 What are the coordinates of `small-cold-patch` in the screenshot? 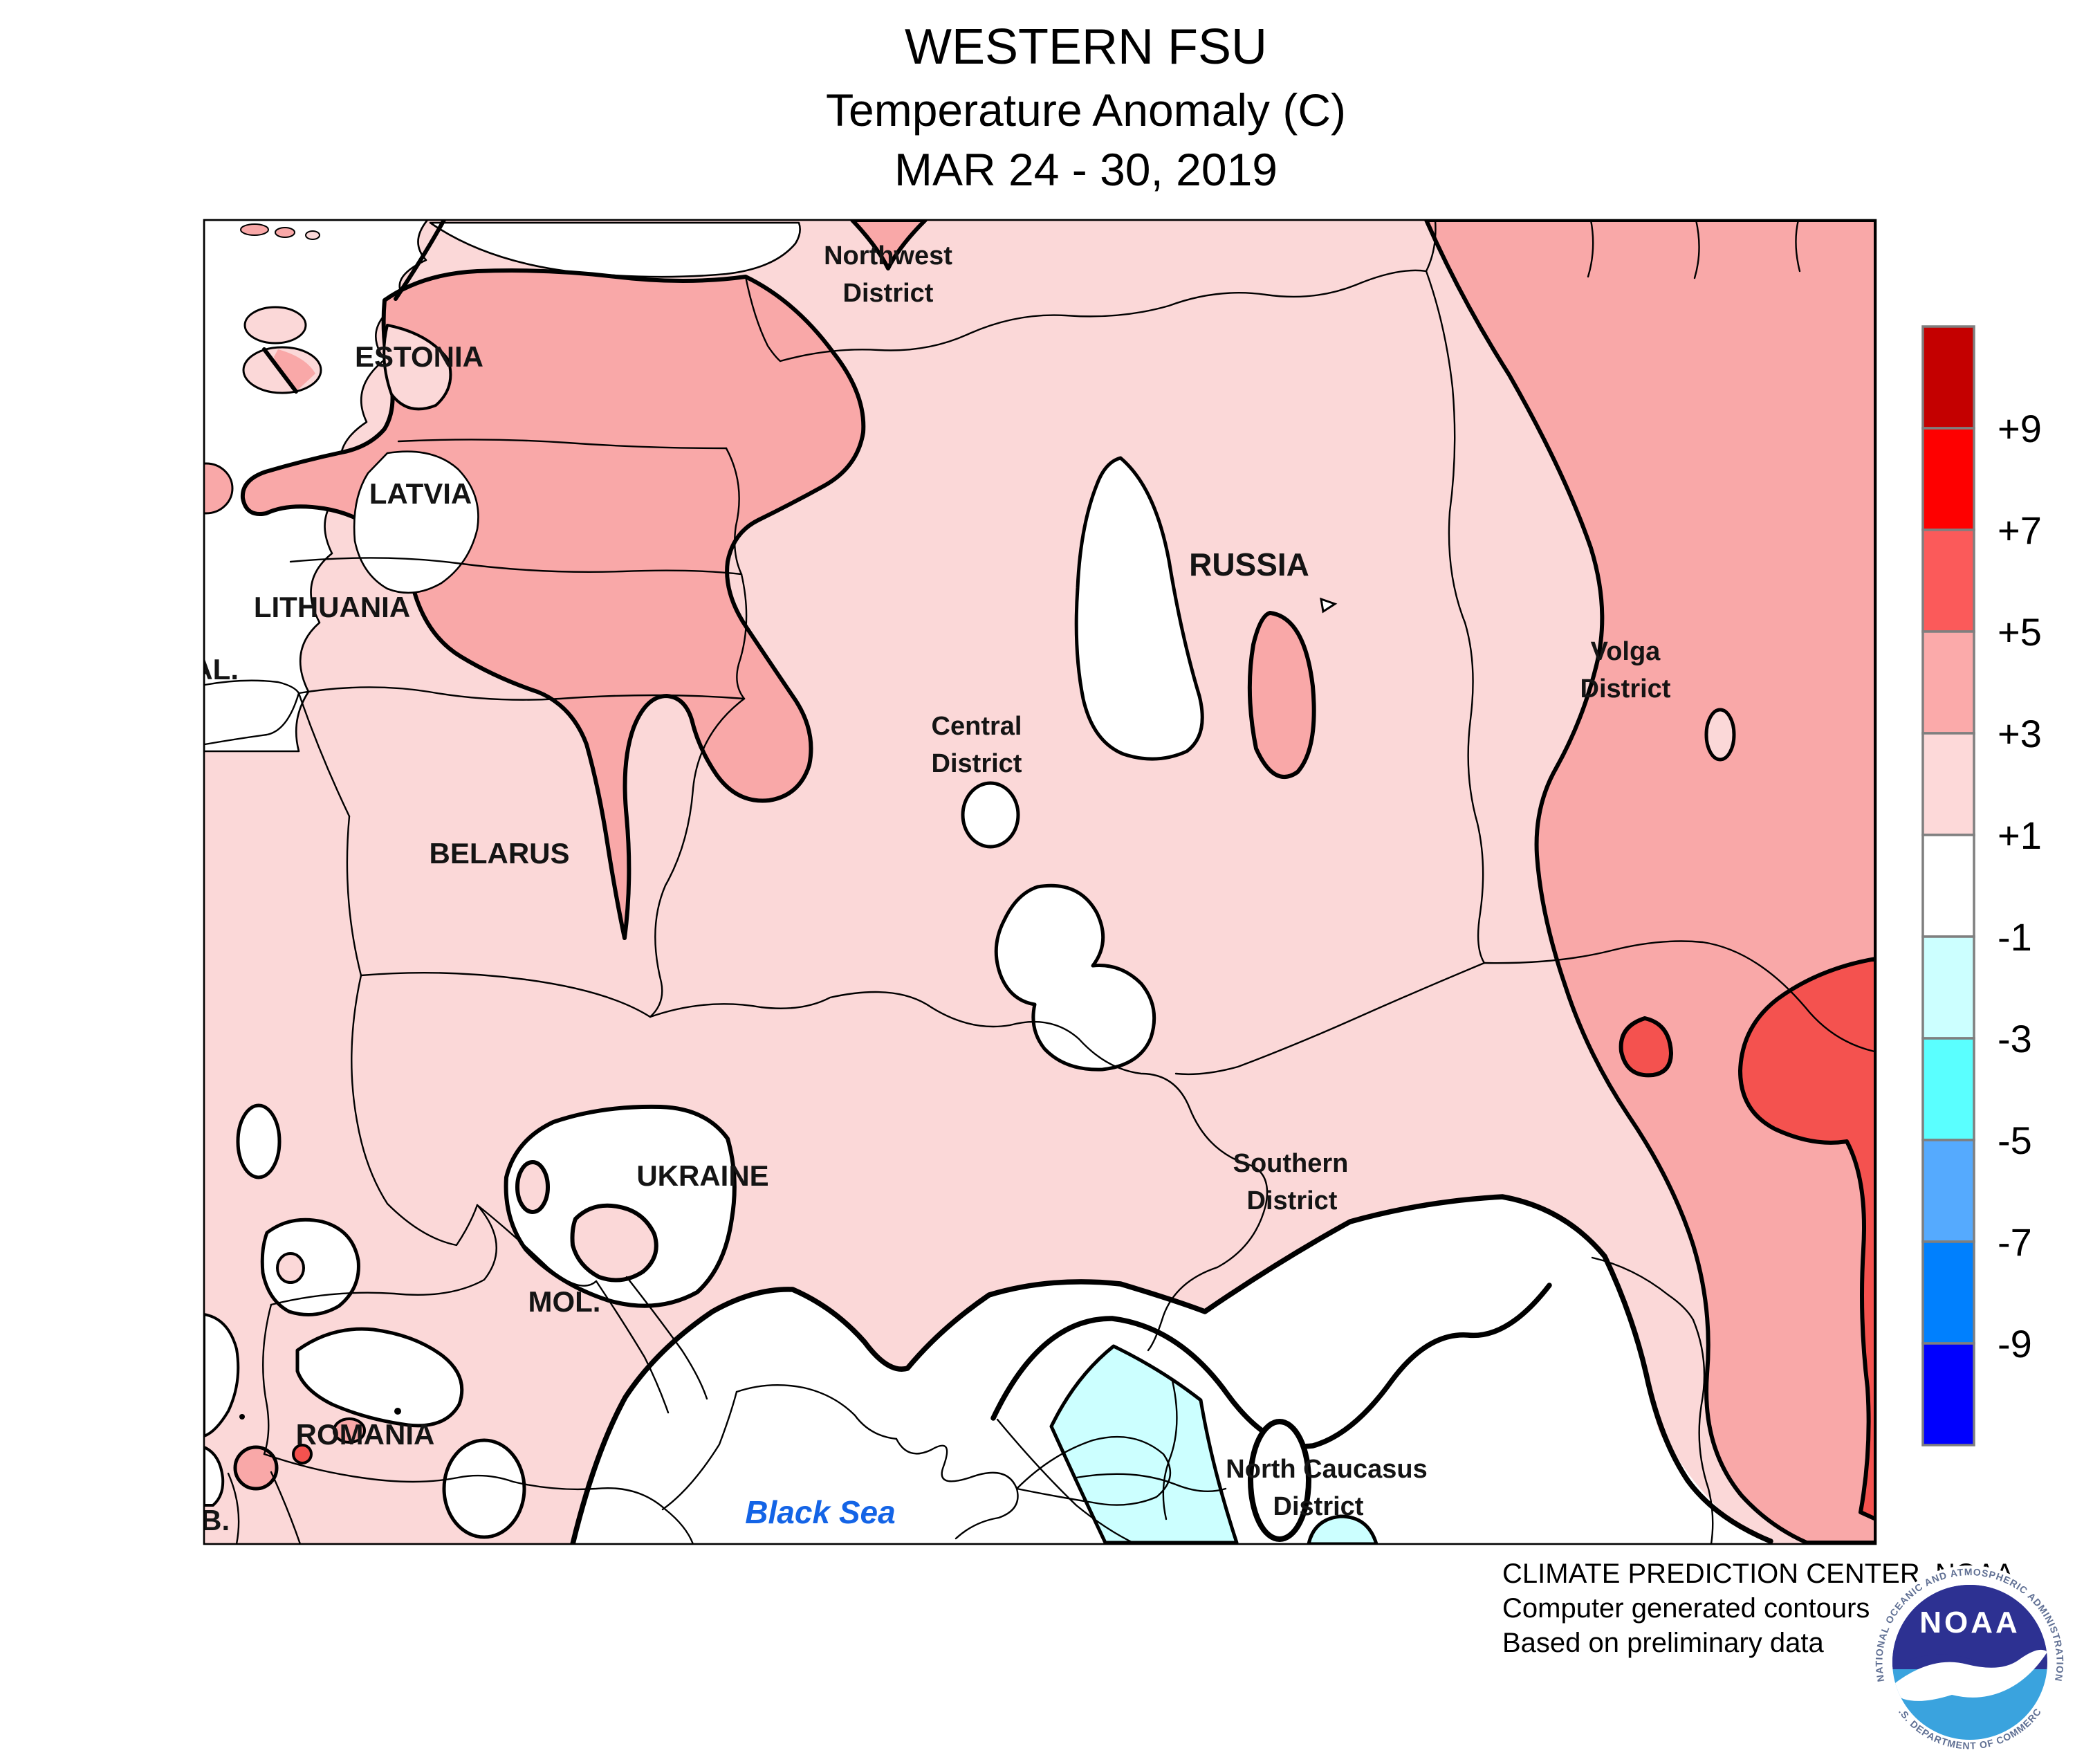 It's located at (1342, 1529).